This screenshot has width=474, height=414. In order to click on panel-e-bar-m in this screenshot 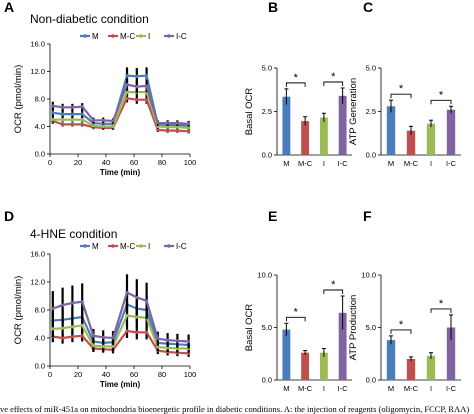, I will do `click(286, 354)`.